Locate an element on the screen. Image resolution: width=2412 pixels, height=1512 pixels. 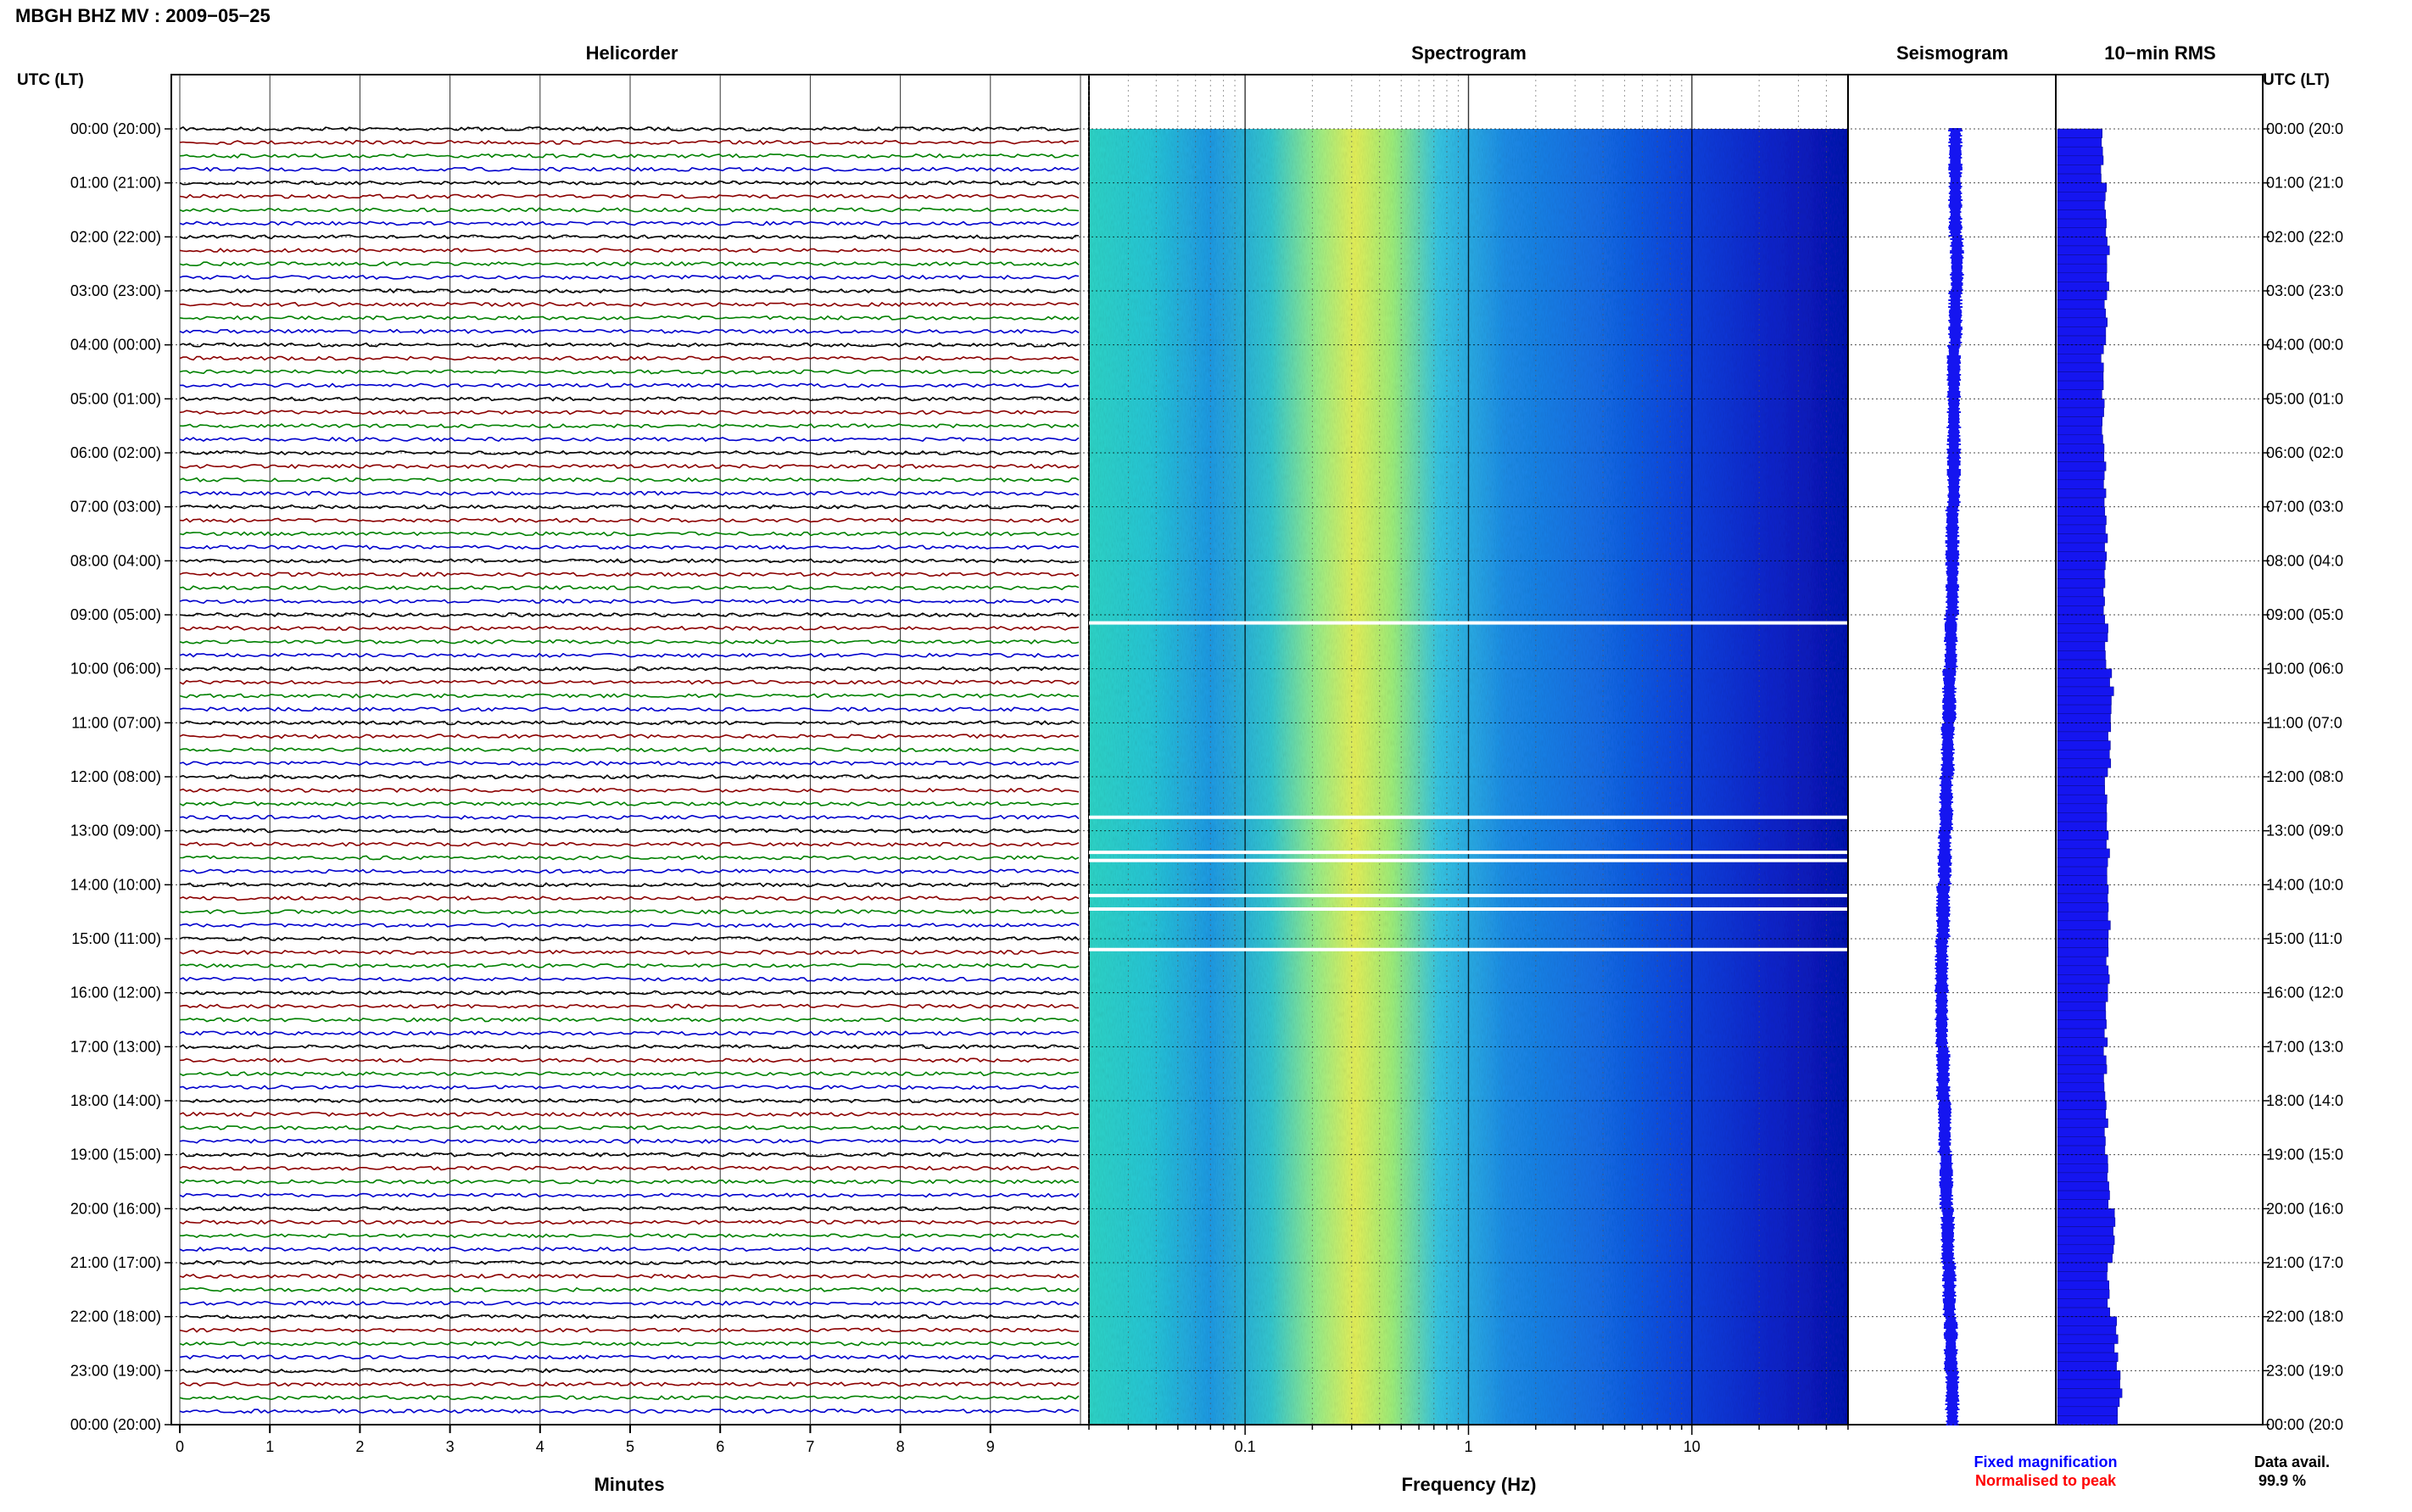
figure-title: MBGH BHZ MV : 2009−05−25 is located at coordinates (143, 15).